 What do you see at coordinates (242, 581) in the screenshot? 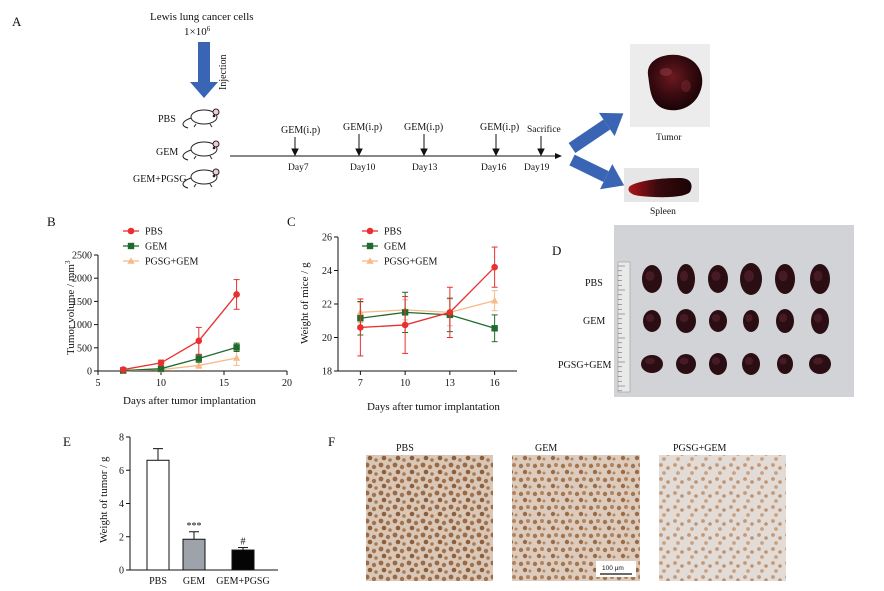
I see `category-label: GEM+PGSG` at bounding box center [242, 581].